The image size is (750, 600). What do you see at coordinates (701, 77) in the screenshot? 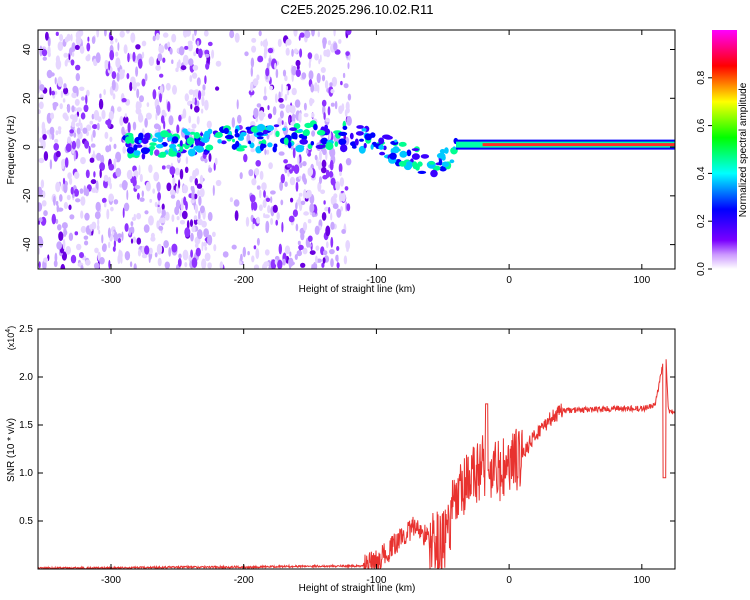
I see `colorbar-tick-label-4: 0.8` at bounding box center [701, 77].